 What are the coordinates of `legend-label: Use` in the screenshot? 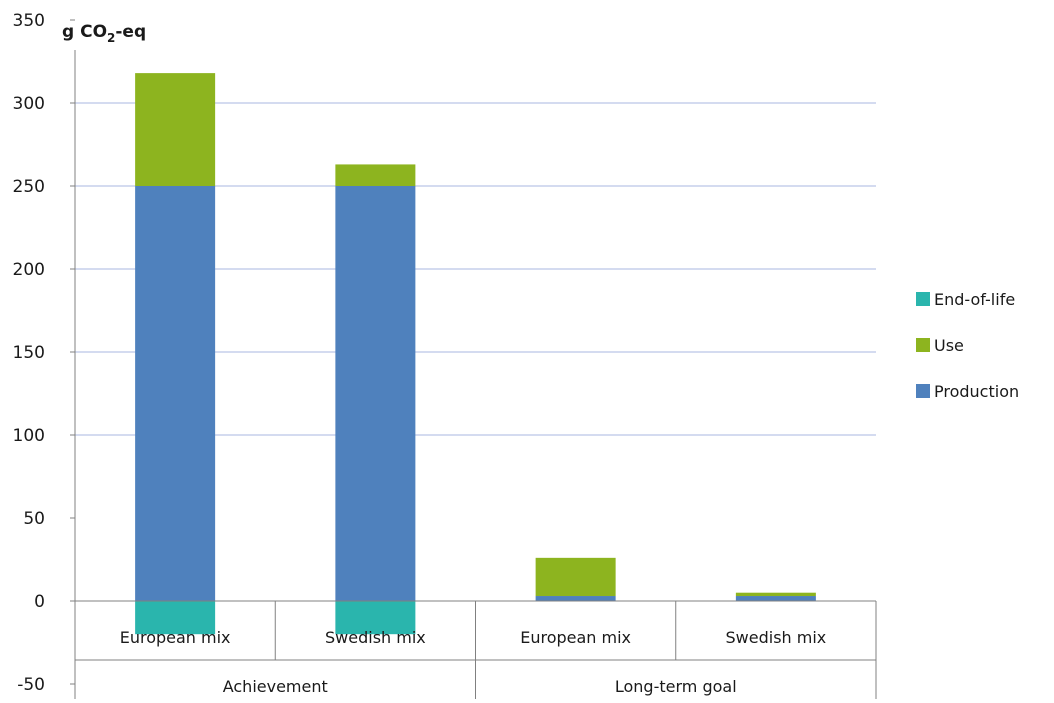 It's located at (949, 345).